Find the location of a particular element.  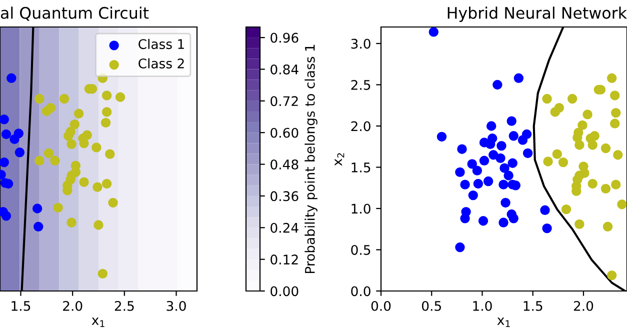

y-tick-label: 1.0 is located at coordinates (361, 209).